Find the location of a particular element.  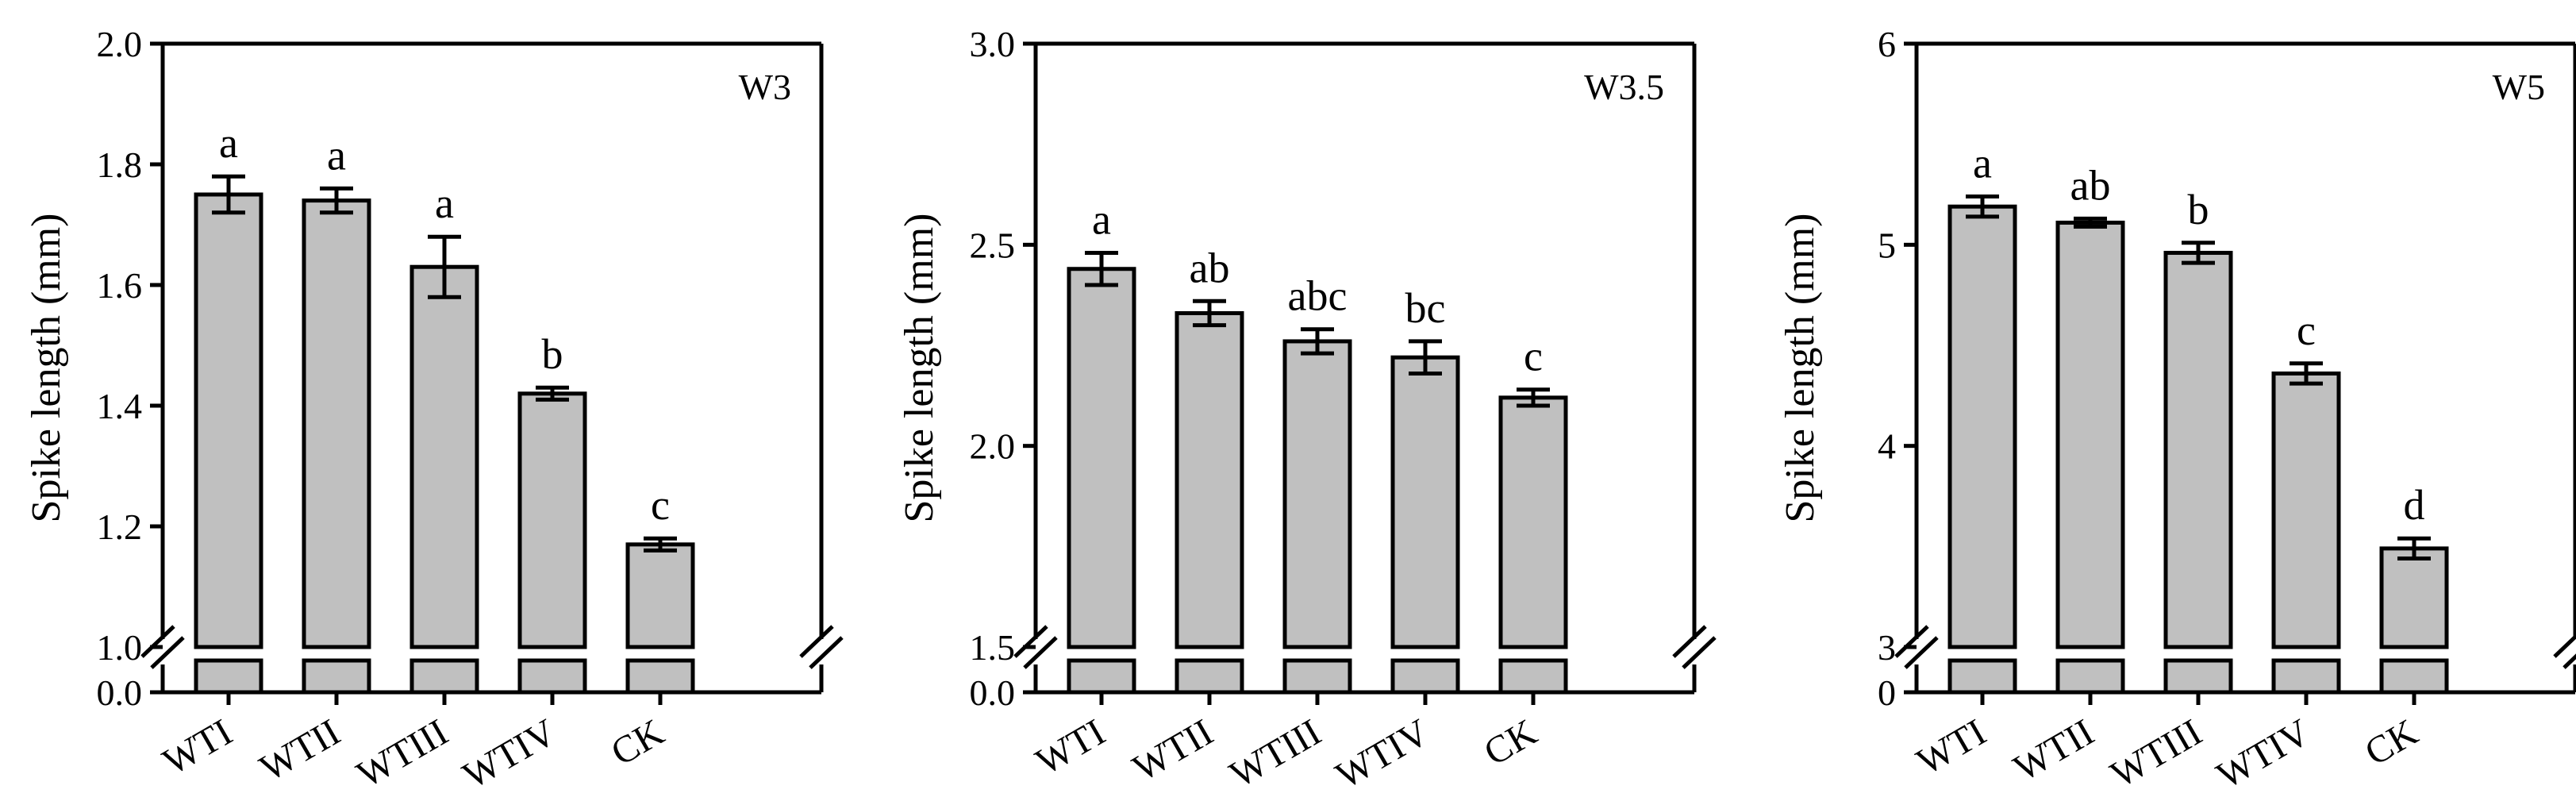

significance-letter: d is located at coordinates (2414, 505).